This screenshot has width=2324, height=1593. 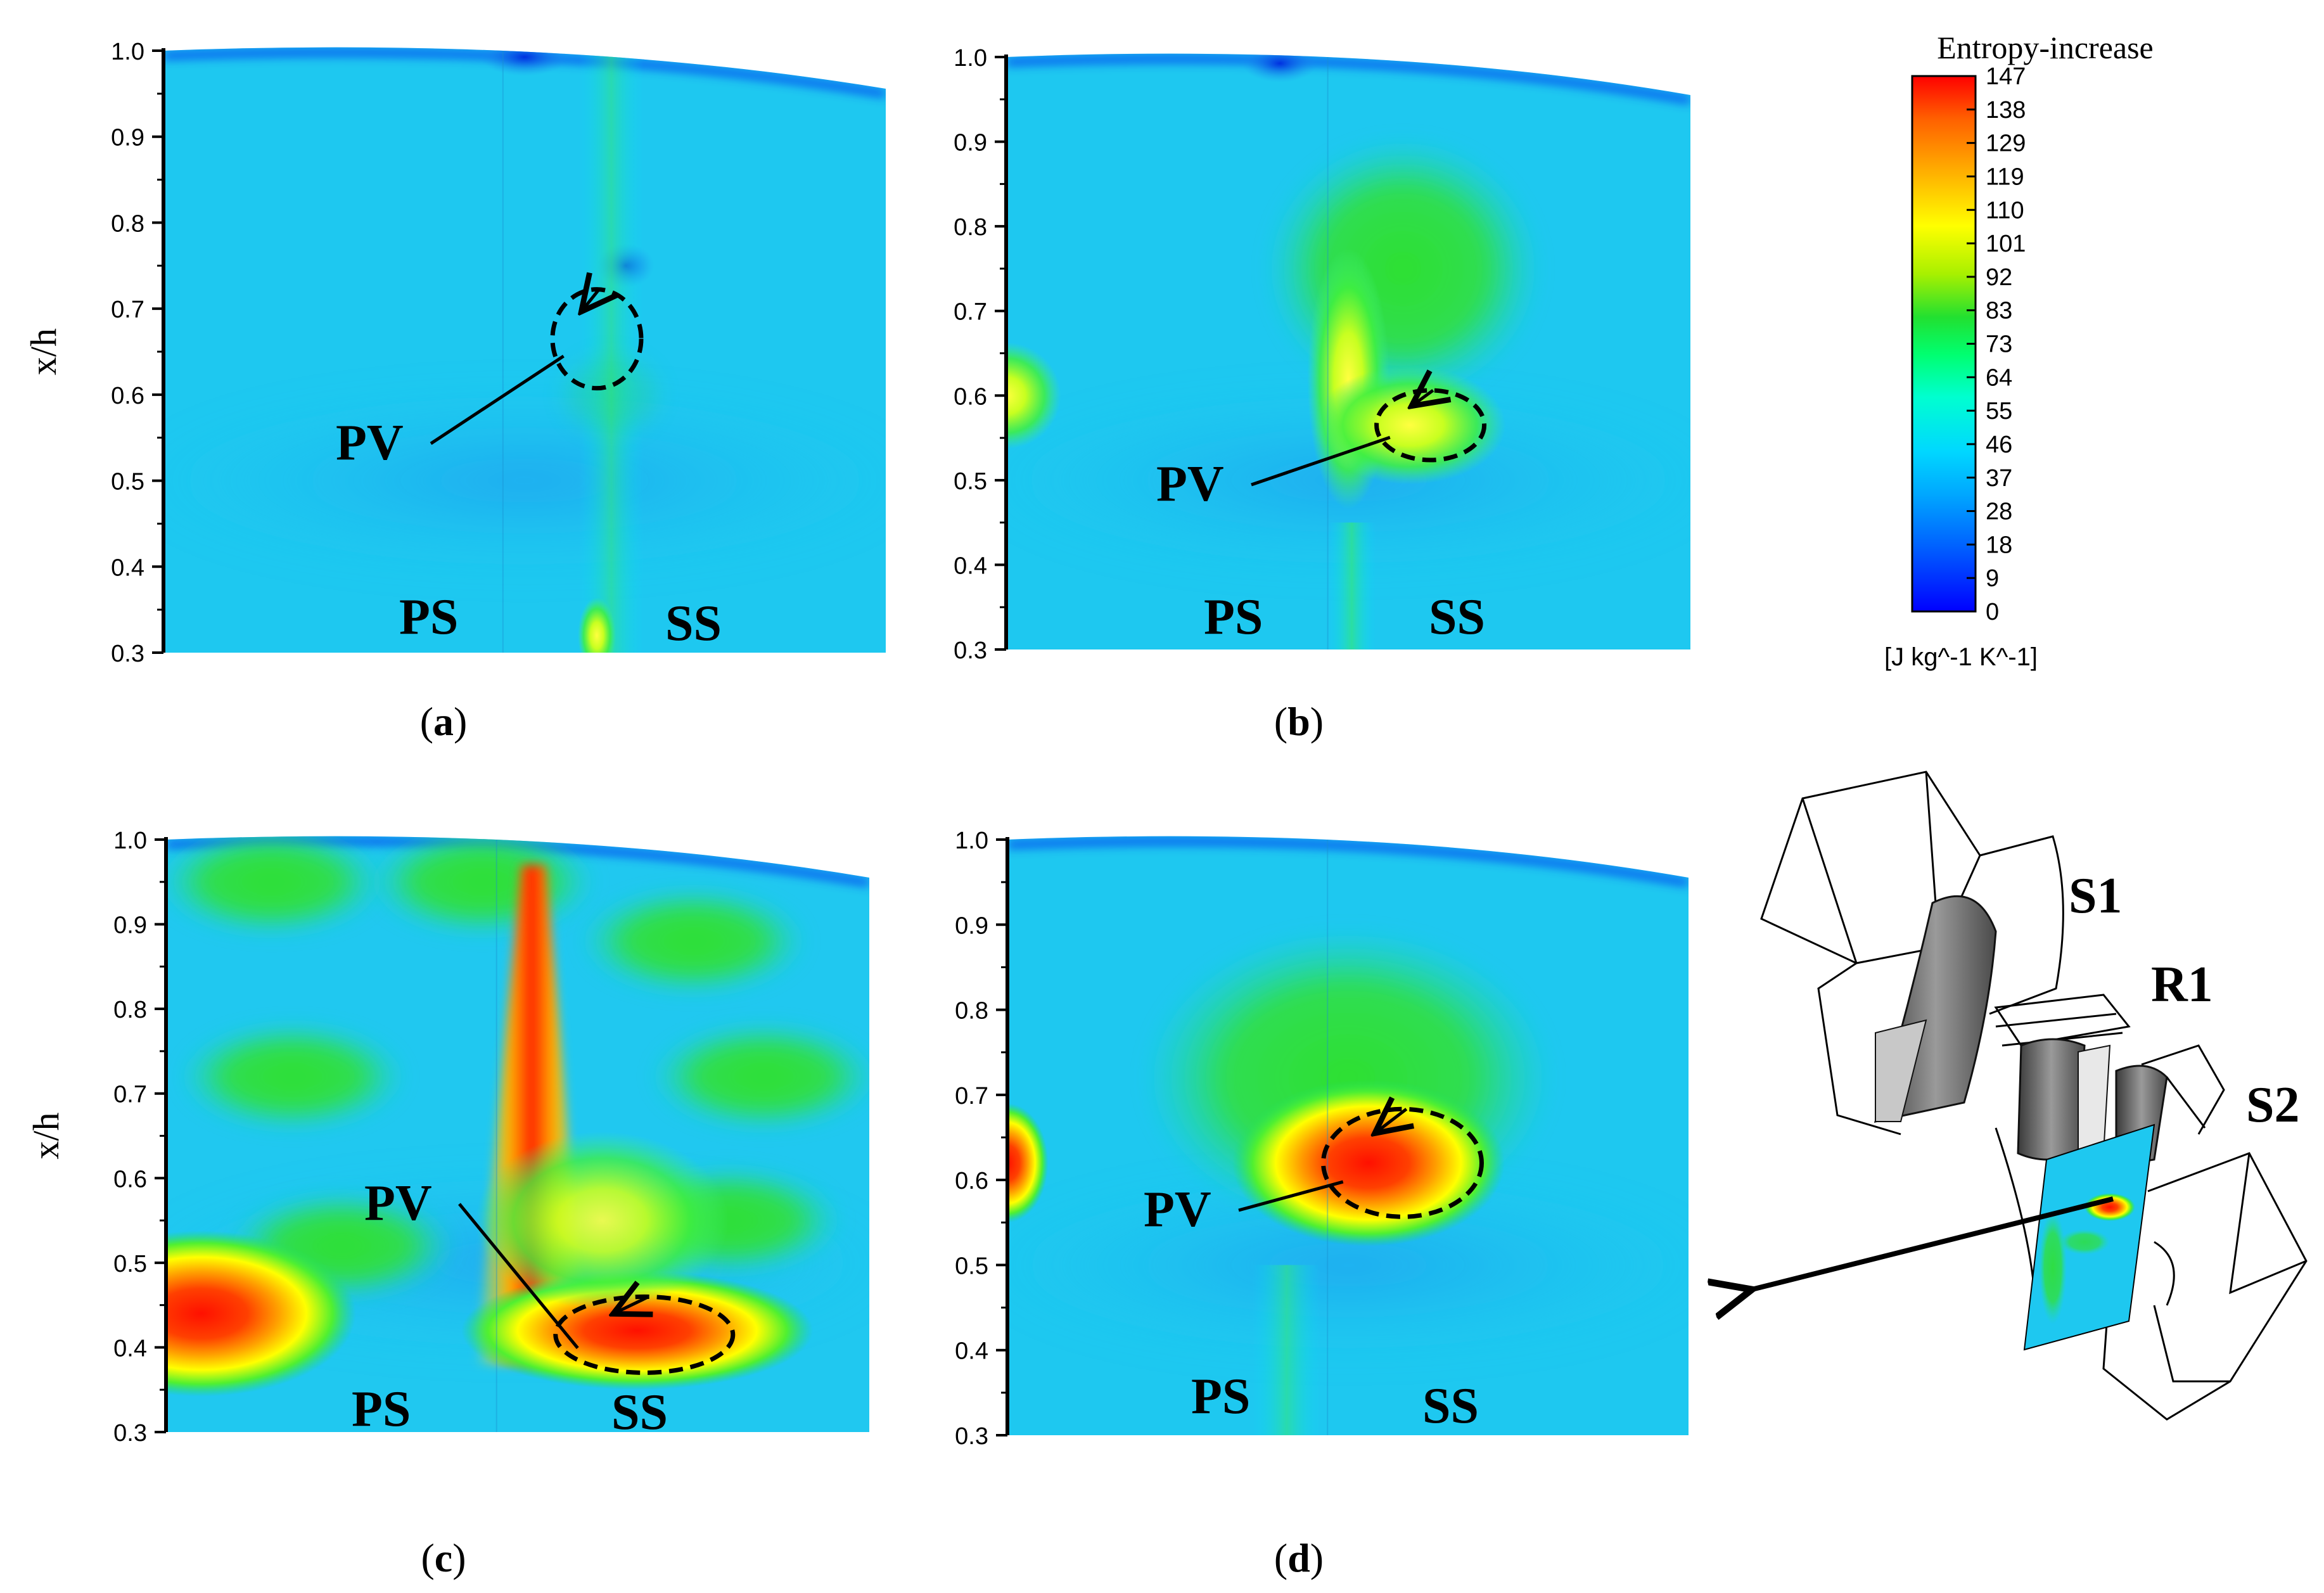 I want to click on colorbar-tick-label: 28, so click(x=1999, y=512).